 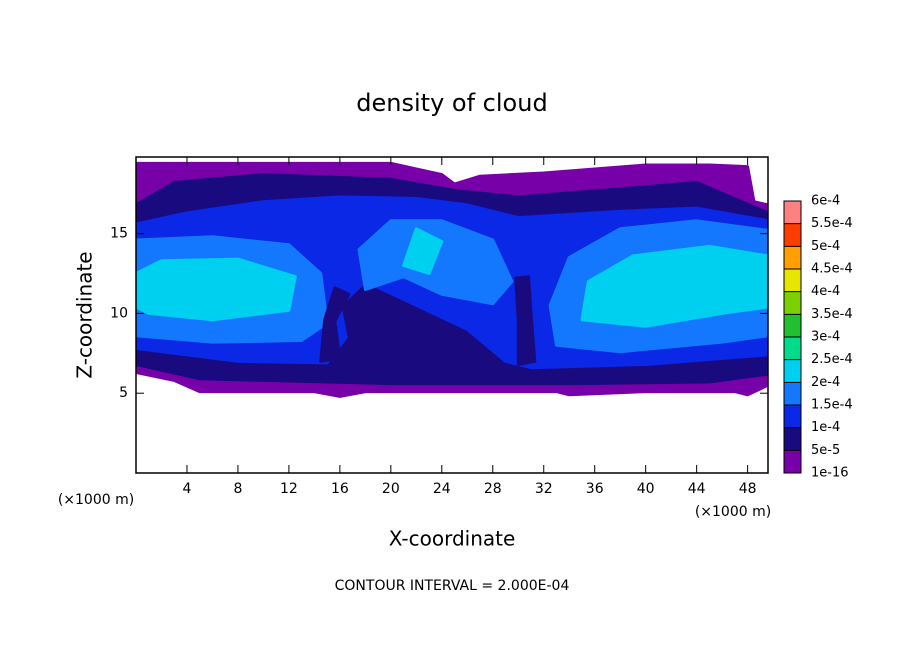 What do you see at coordinates (646, 489) in the screenshot?
I see `x-tick-label: 40` at bounding box center [646, 489].